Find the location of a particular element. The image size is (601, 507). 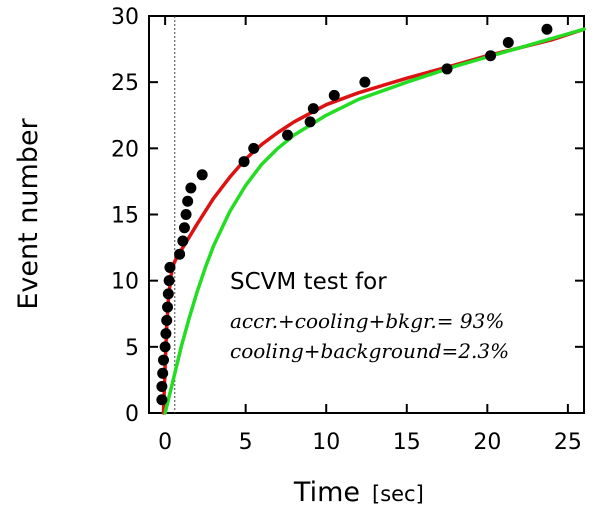

y-tick-label: 15 is located at coordinates (125, 216).